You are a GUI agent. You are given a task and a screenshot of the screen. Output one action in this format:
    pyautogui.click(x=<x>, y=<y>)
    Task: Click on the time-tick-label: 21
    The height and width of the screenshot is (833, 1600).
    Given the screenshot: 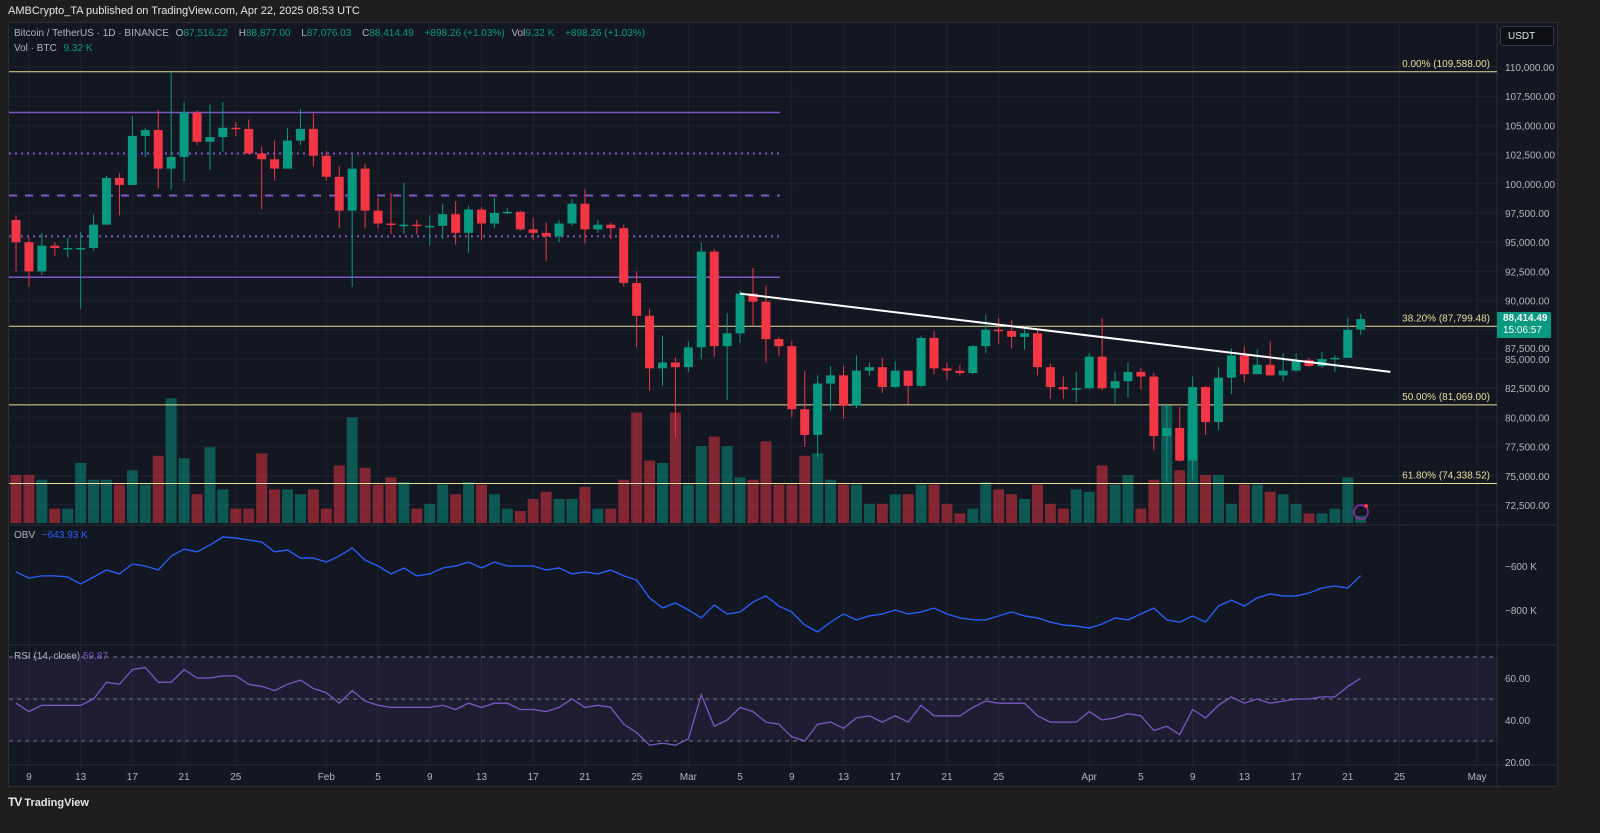 What is the action you would take?
    pyautogui.click(x=947, y=777)
    